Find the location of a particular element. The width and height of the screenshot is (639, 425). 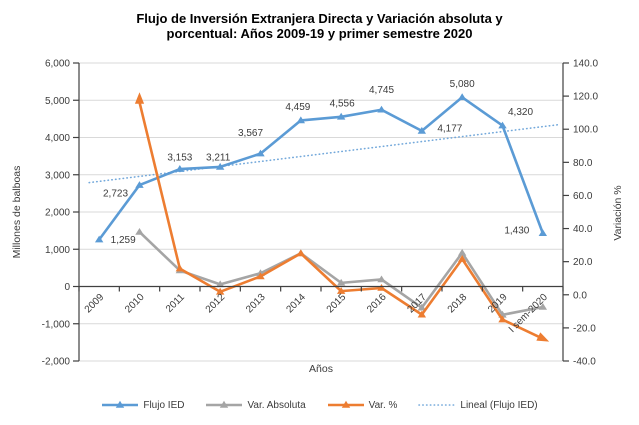

legend-item-var: Var. % is located at coordinates (362, 405).